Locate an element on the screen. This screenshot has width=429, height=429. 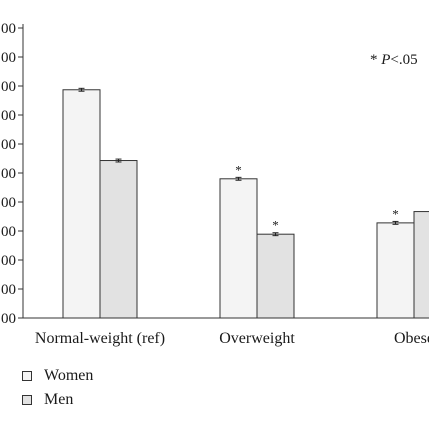
y-axis: 00 00 00 00 00 00 00 00 00 00 00 is located at coordinates (12, 174).